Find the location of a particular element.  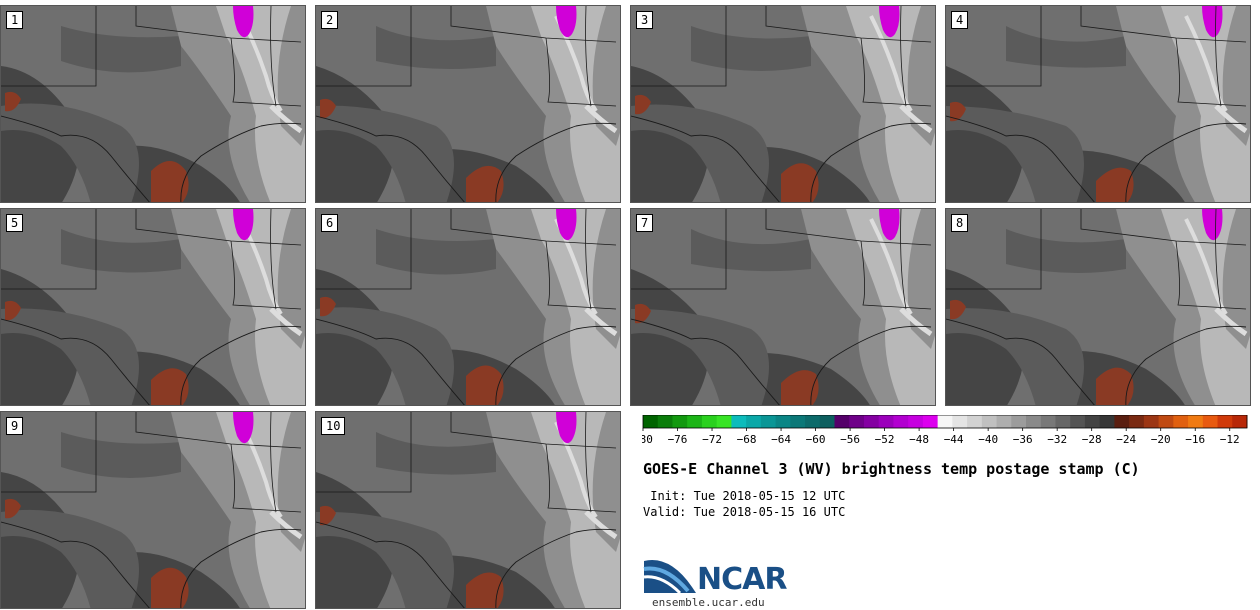

map-panel-9: 9 is located at coordinates (153, 510).